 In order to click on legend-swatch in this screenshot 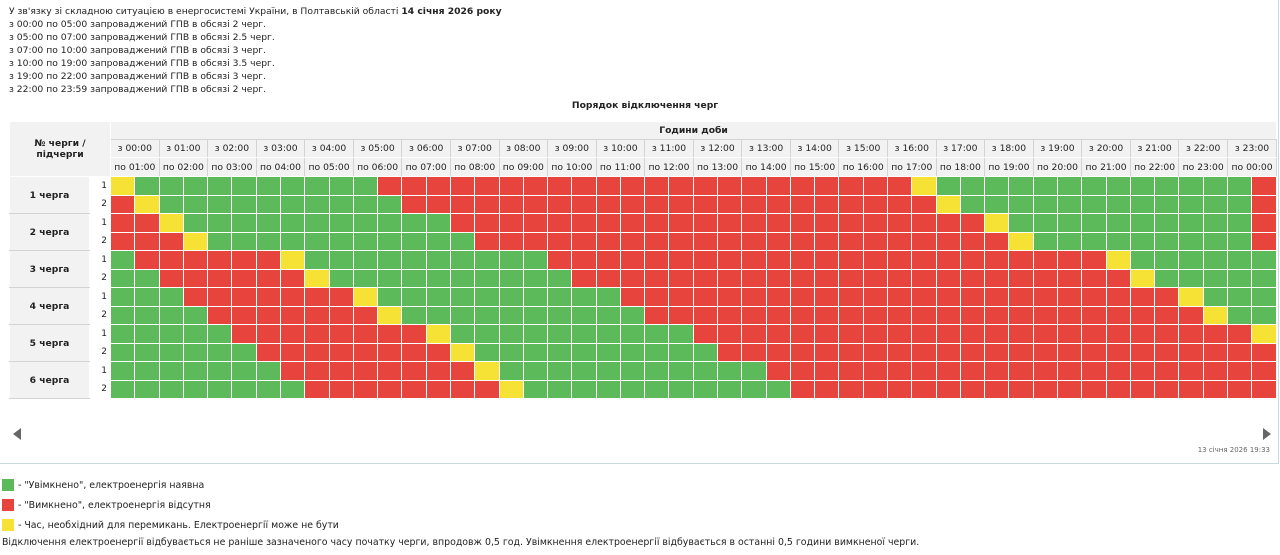, I will do `click(8, 525)`.